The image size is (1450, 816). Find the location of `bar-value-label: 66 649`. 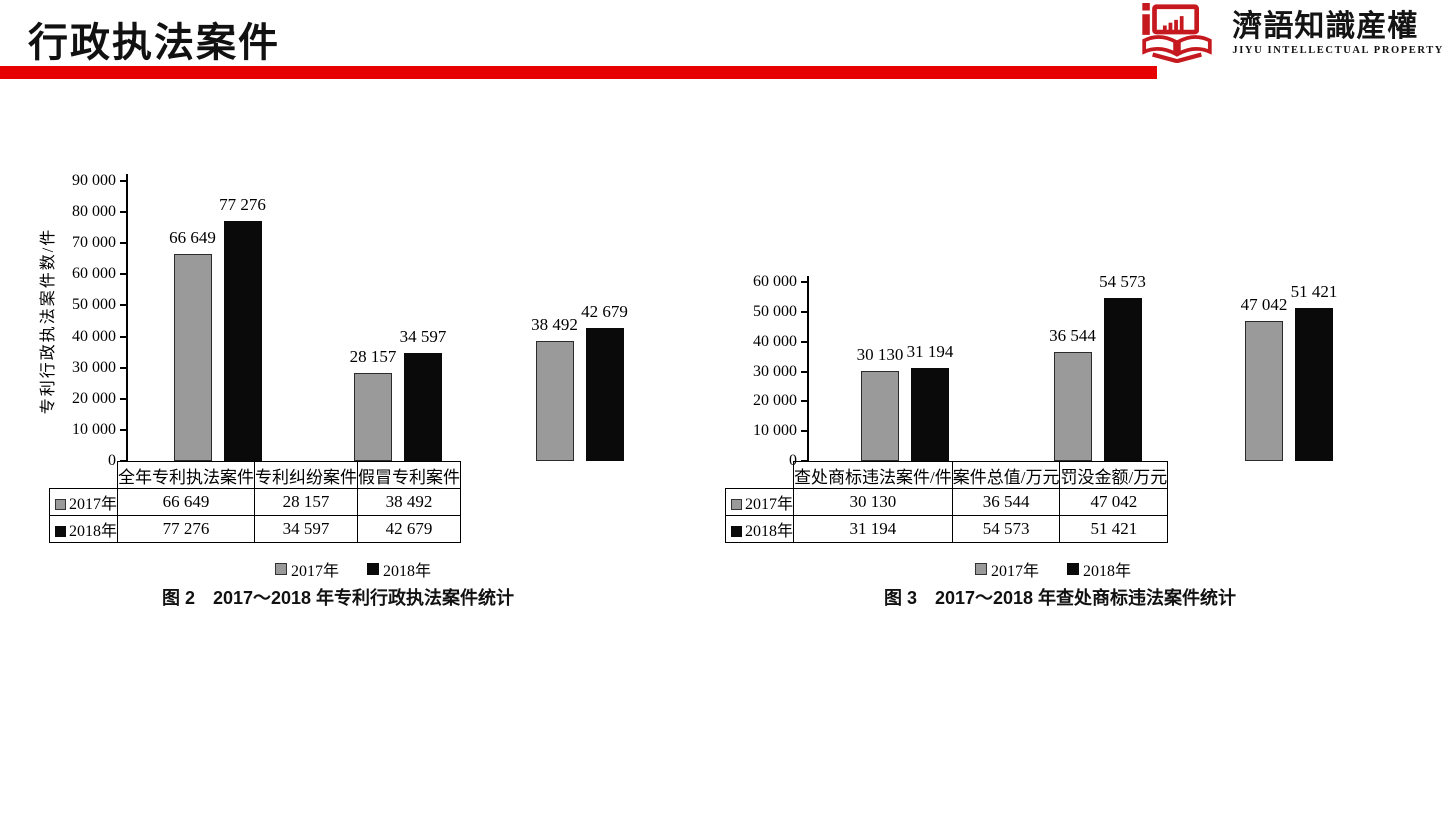

bar-value-label: 66 649 is located at coordinates (192, 237).